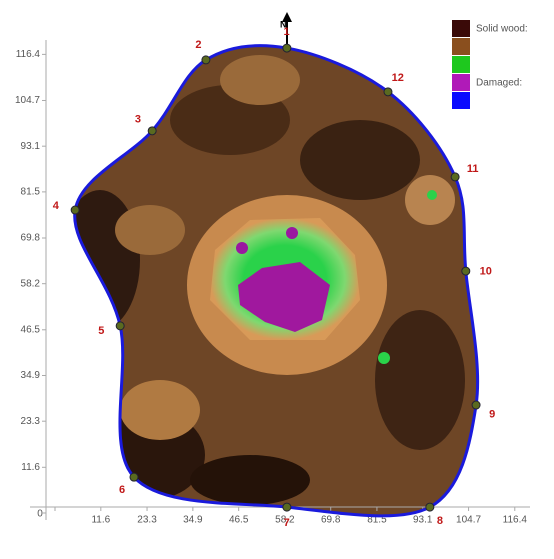 The width and height of the screenshot is (554, 559). Describe the element at coordinates (287, 17) in the screenshot. I see `north-arrow-head` at that location.